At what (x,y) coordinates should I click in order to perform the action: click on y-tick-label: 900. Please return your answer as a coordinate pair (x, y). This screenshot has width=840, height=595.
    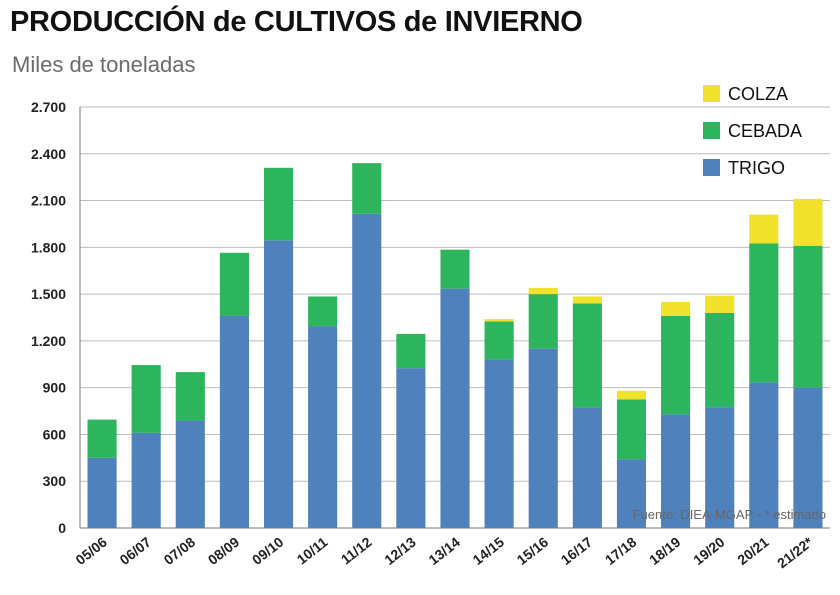
    Looking at the image, I should click on (55, 388).